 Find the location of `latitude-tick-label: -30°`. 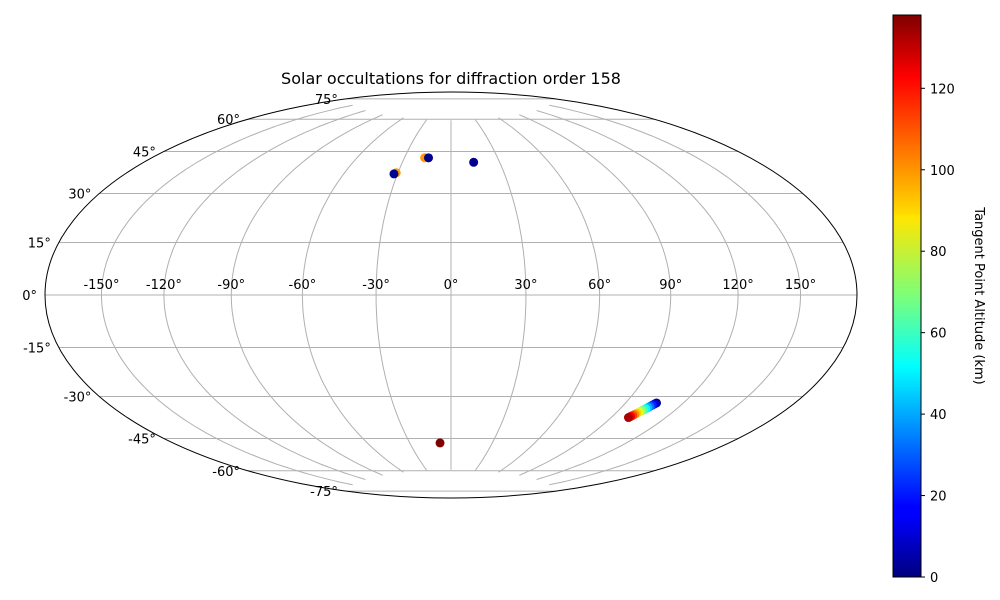

latitude-tick-label: -30° is located at coordinates (78, 398).